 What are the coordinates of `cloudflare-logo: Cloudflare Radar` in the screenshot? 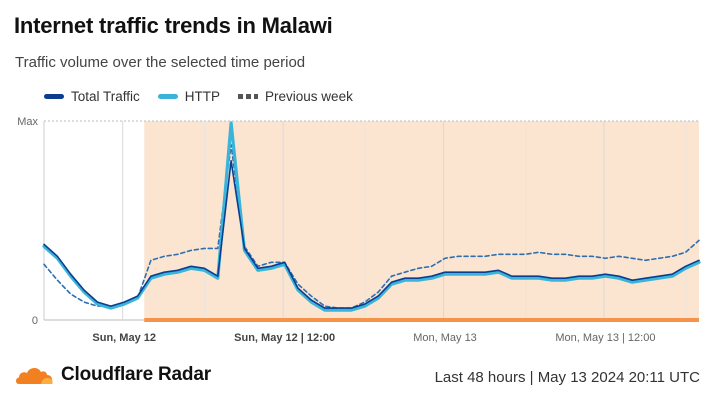 It's located at (112, 375).